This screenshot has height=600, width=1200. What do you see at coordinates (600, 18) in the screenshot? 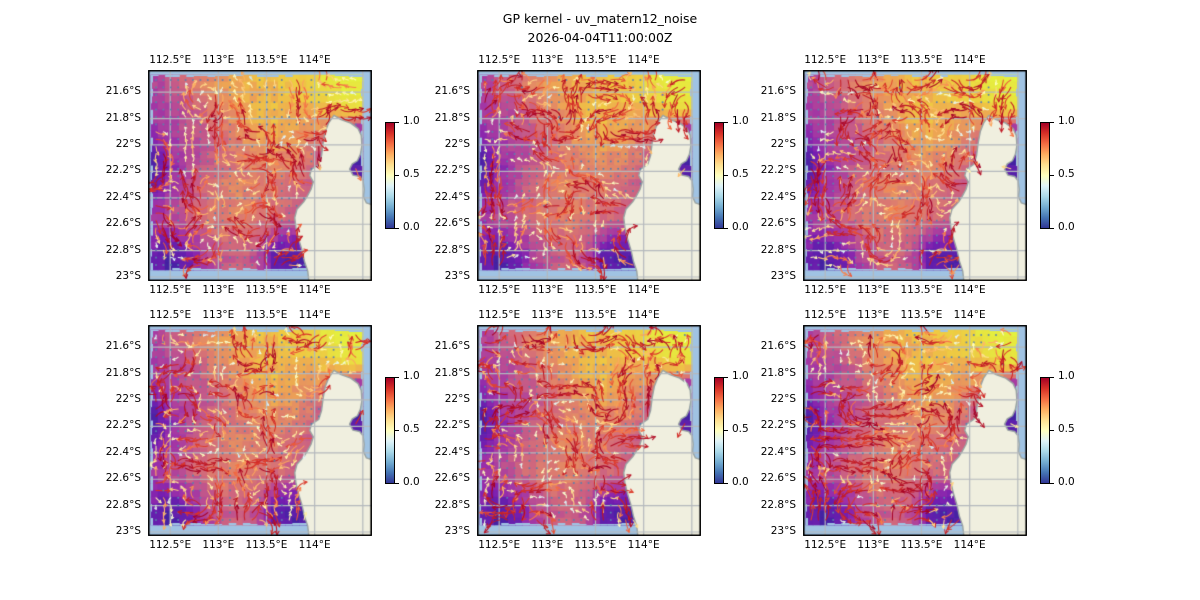
I see `figure-title: GP kernel - uv_matern12_noise` at bounding box center [600, 18].